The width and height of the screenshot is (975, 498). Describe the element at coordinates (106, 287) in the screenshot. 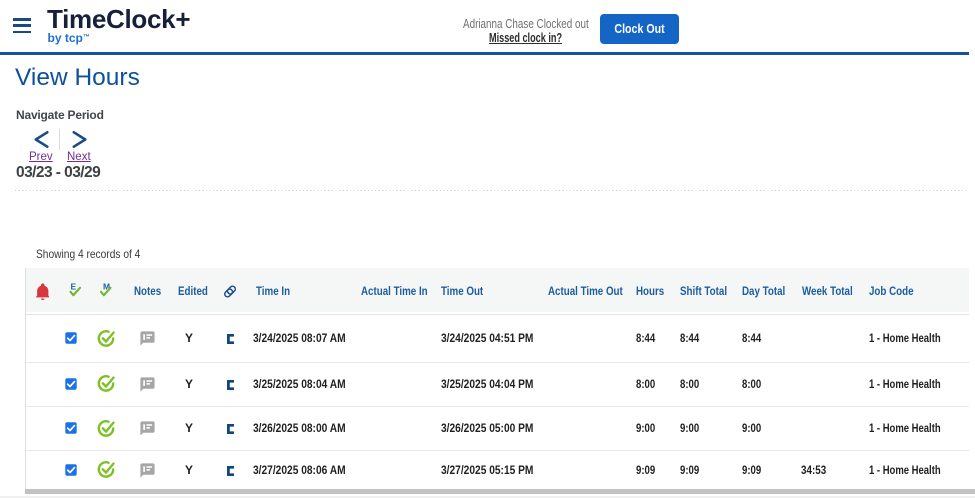

I see `svg-text: M` at that location.